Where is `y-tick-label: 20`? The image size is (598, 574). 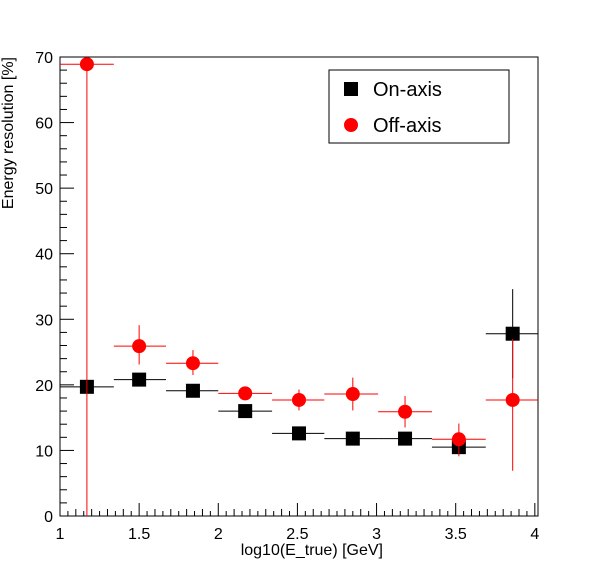 y-tick-label: 20 is located at coordinates (44, 386).